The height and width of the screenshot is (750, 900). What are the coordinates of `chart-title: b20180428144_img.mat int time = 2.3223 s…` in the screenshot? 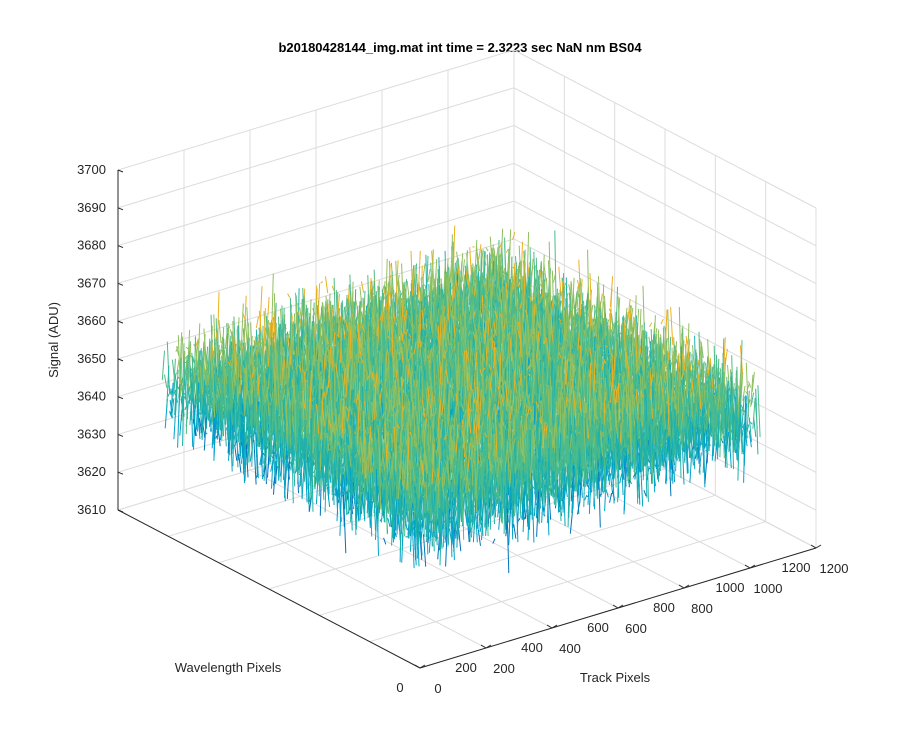 It's located at (460, 47).